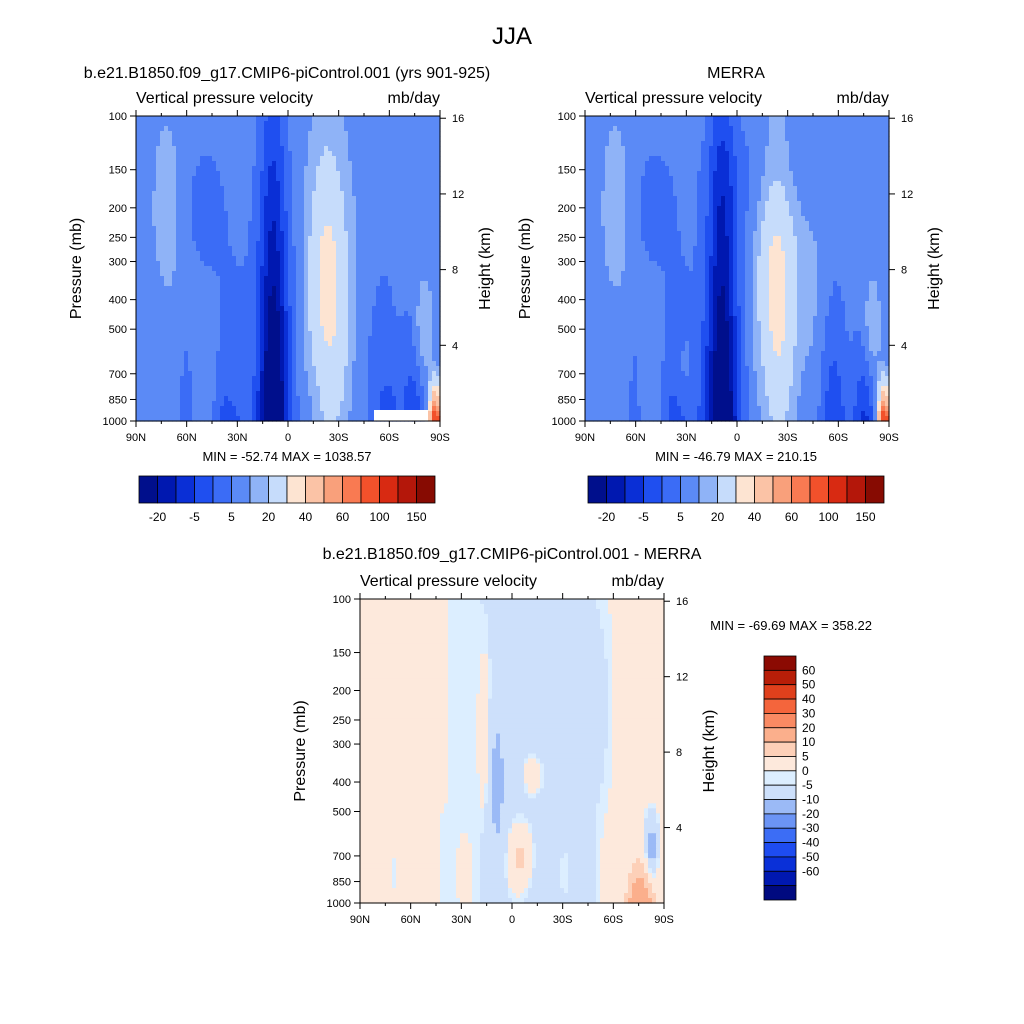 Image resolution: width=1024 pixels, height=1024 pixels. Describe the element at coordinates (204, 489) in the screenshot. I see `model-colorbar-swatch` at that location.